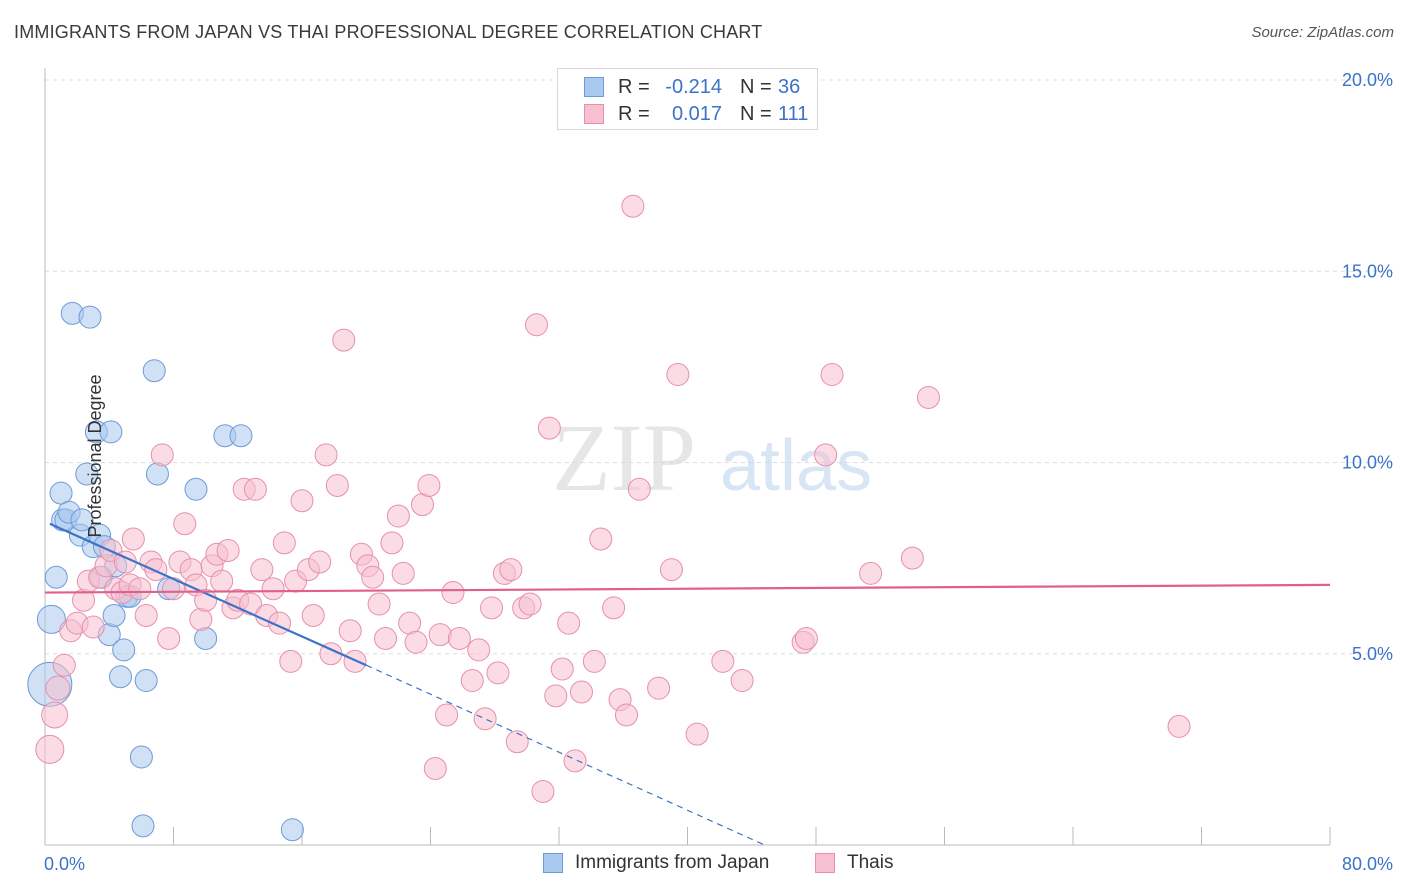  Describe the element at coordinates (634, 86) in the screenshot. I see `r-label: R =` at that location.